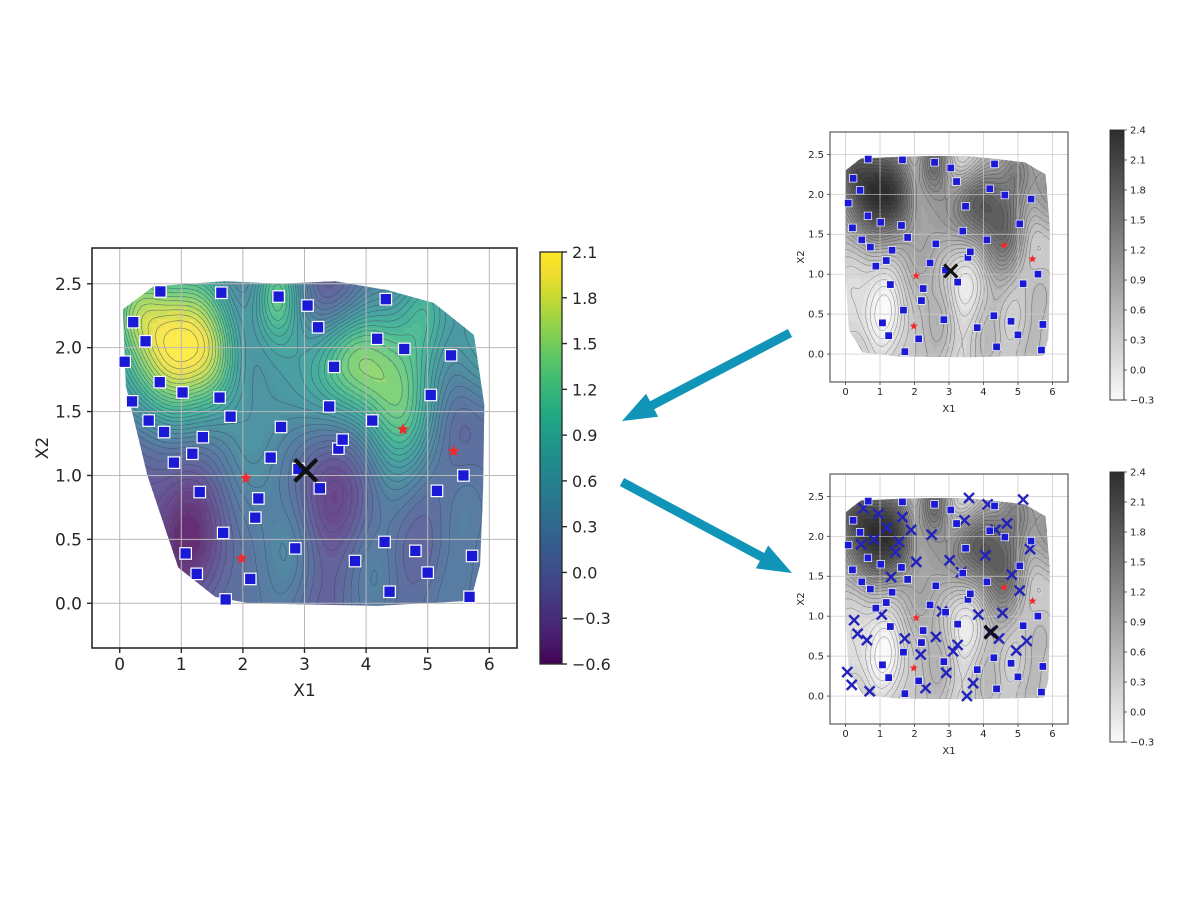 The width and height of the screenshot is (1184, 900). I want to click on top-right-colorbar-tick-label: 0.6, so click(1138, 311).